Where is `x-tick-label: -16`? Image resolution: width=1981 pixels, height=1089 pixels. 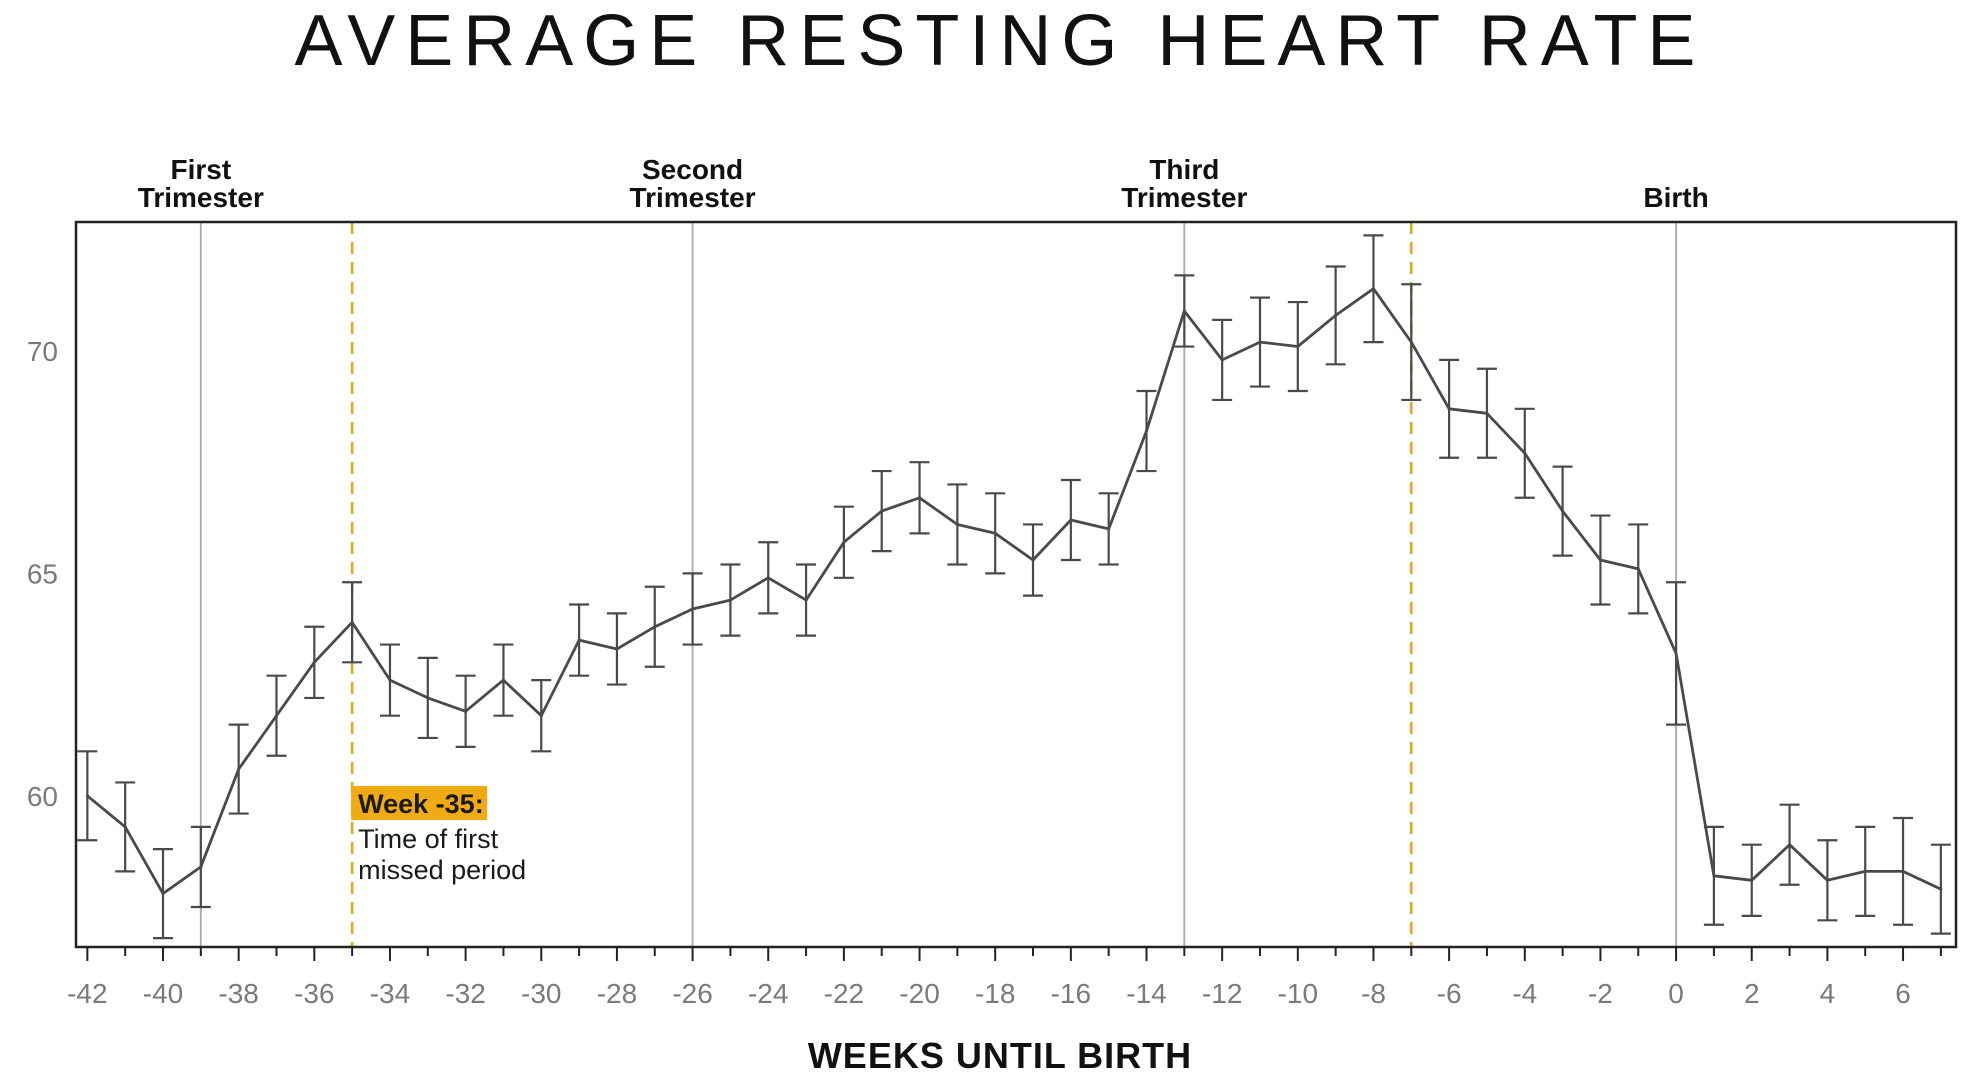
x-tick-label: -16 is located at coordinates (1071, 993).